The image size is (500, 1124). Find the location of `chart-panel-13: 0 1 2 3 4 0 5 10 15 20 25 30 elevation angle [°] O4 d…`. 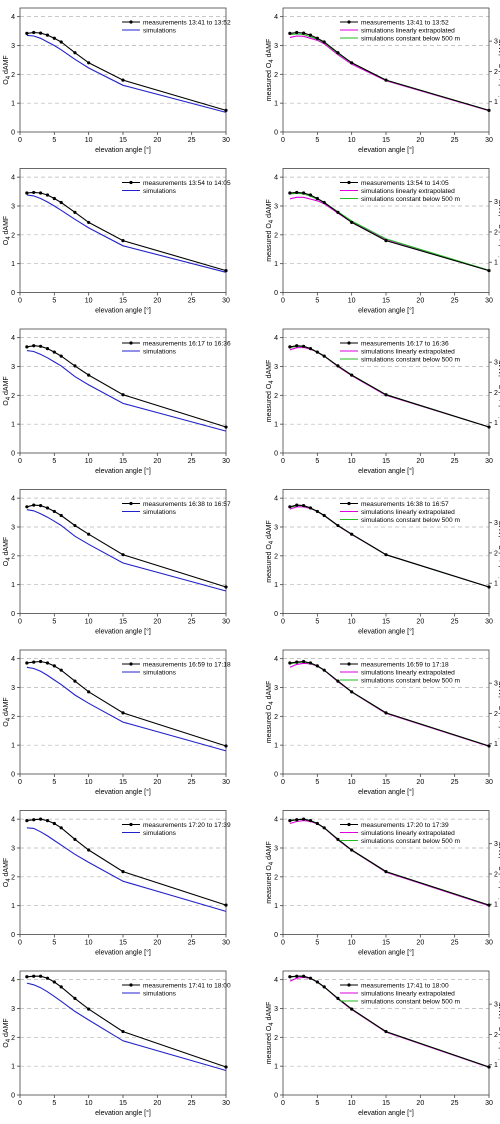

chart-panel-13: 0 1 2 3 4 0 5 10 15 20 25 30 elevation angle [°] O4 d… is located at coordinates (117, 1043).